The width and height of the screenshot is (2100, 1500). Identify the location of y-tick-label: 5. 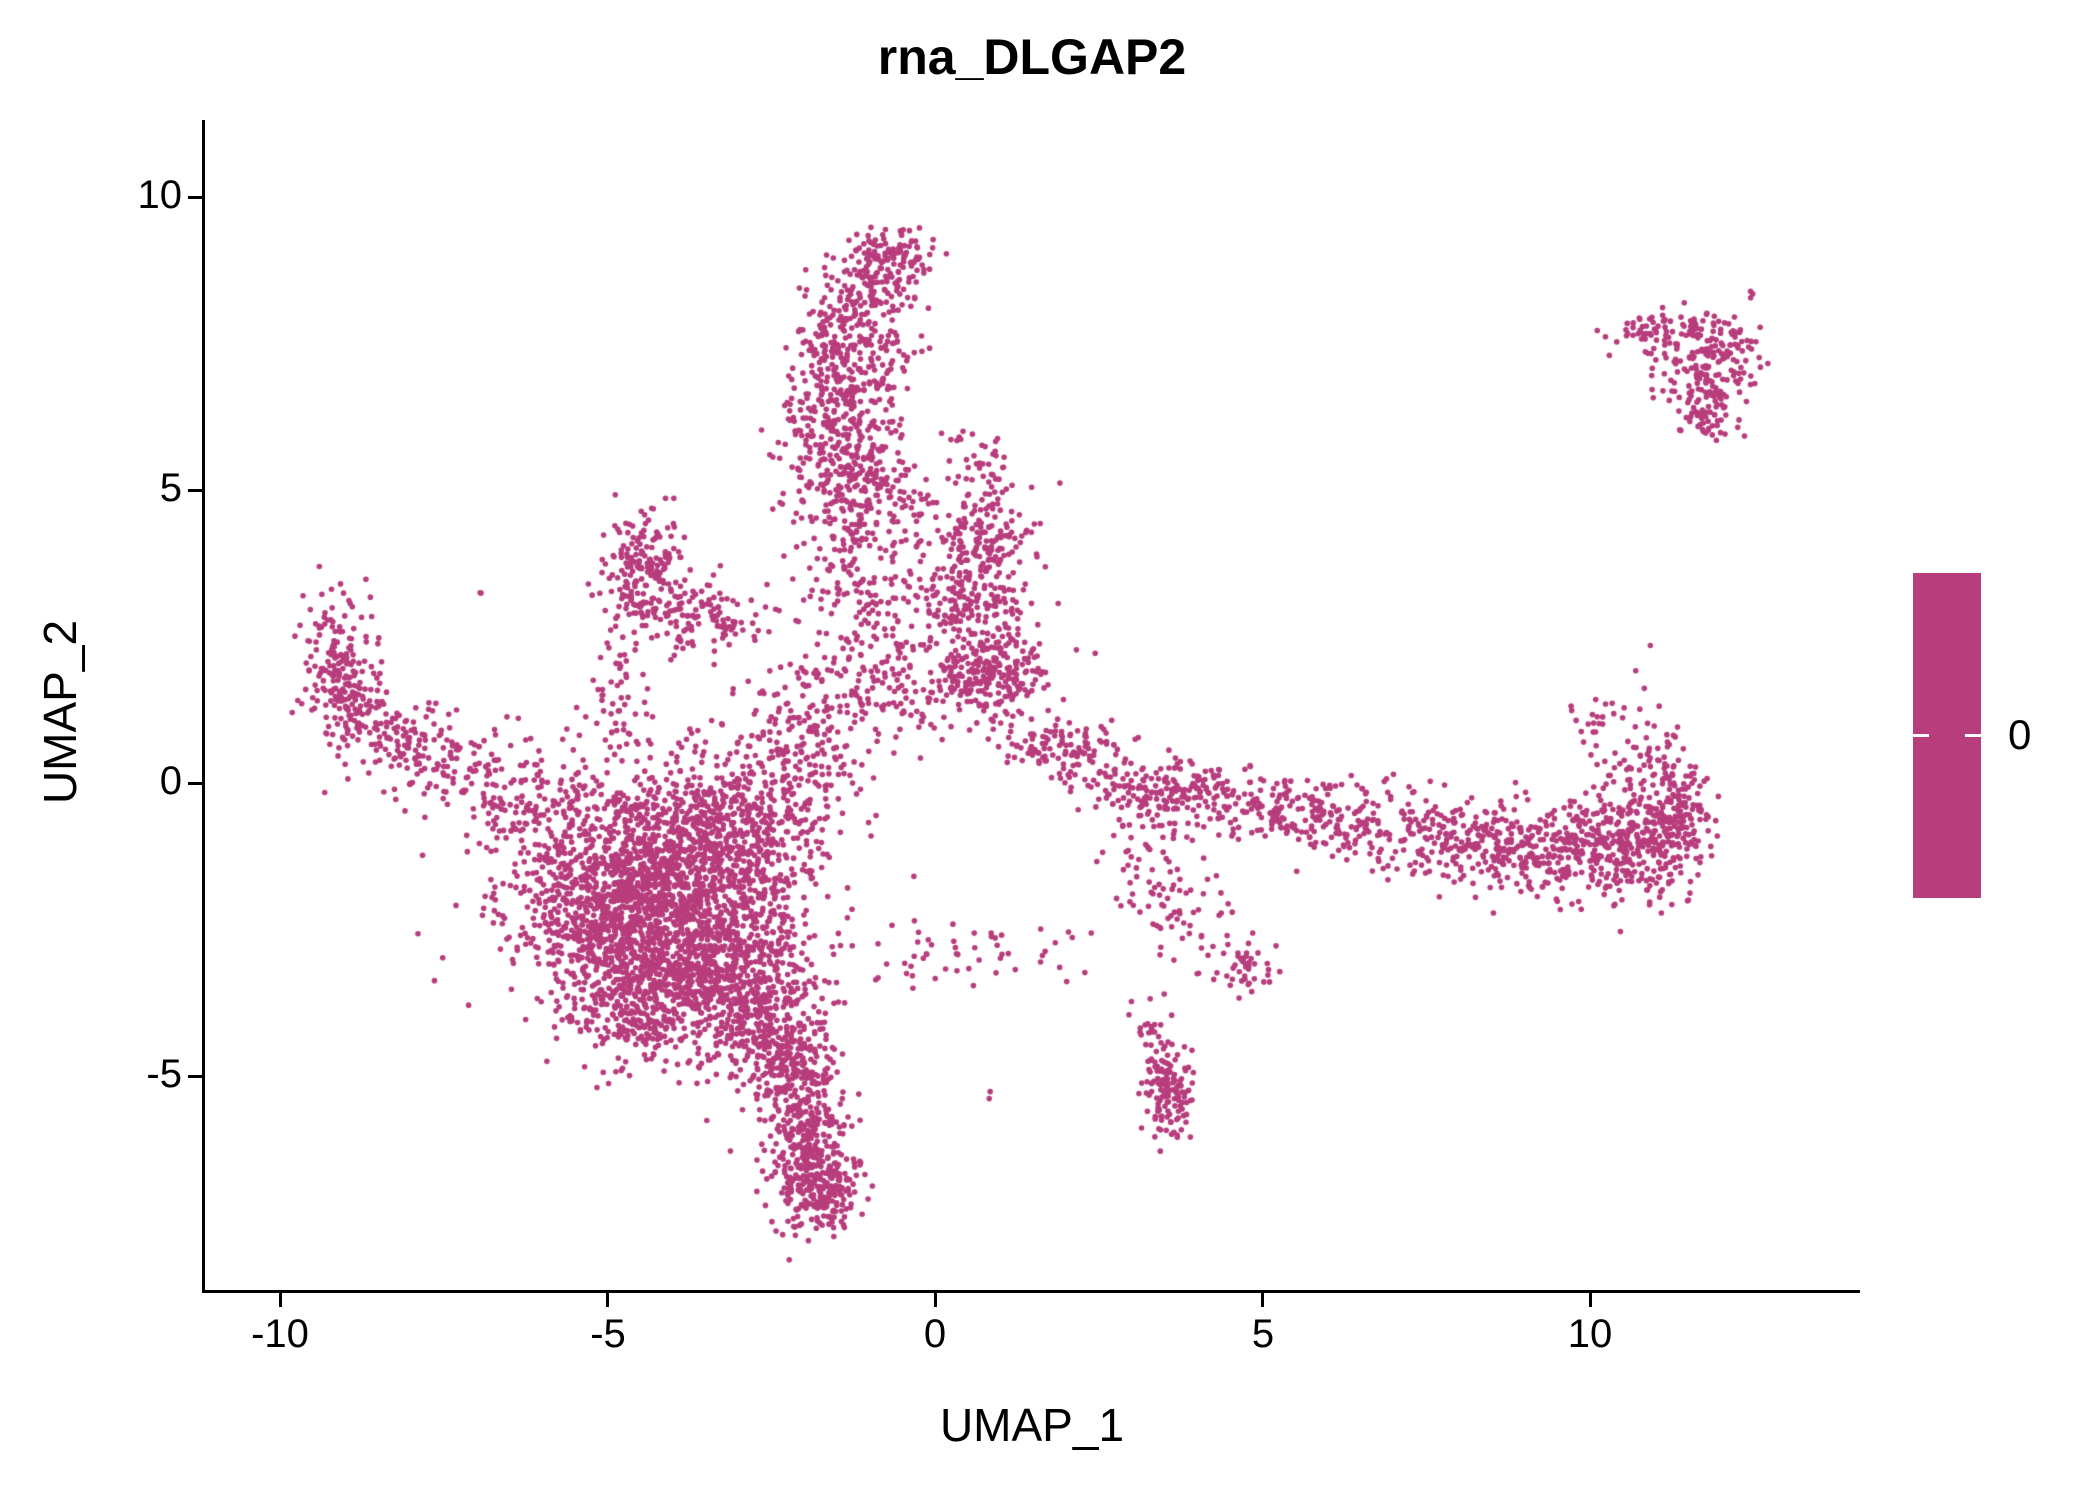
(170, 488).